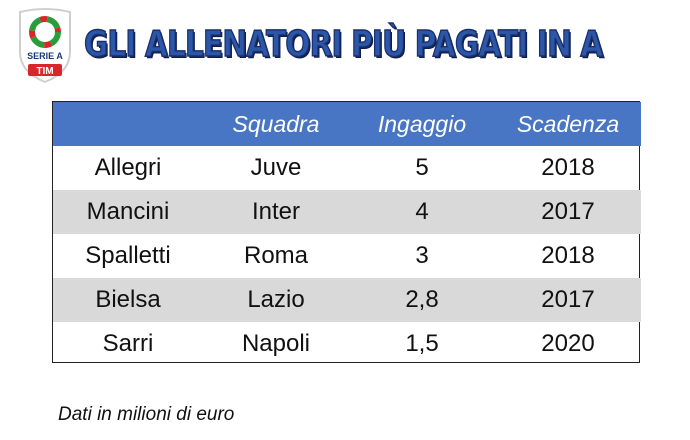 This screenshot has height=440, width=690. Describe the element at coordinates (128, 343) in the screenshot. I see `cell-coach: Sarri` at that location.